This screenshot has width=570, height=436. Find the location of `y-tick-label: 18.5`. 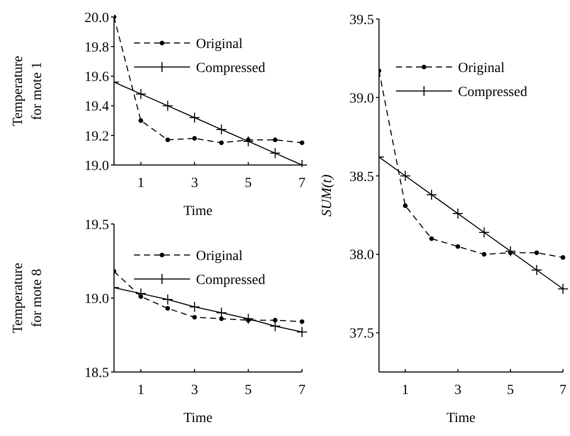

y-tick-label: 18.5 is located at coordinates (96, 373).